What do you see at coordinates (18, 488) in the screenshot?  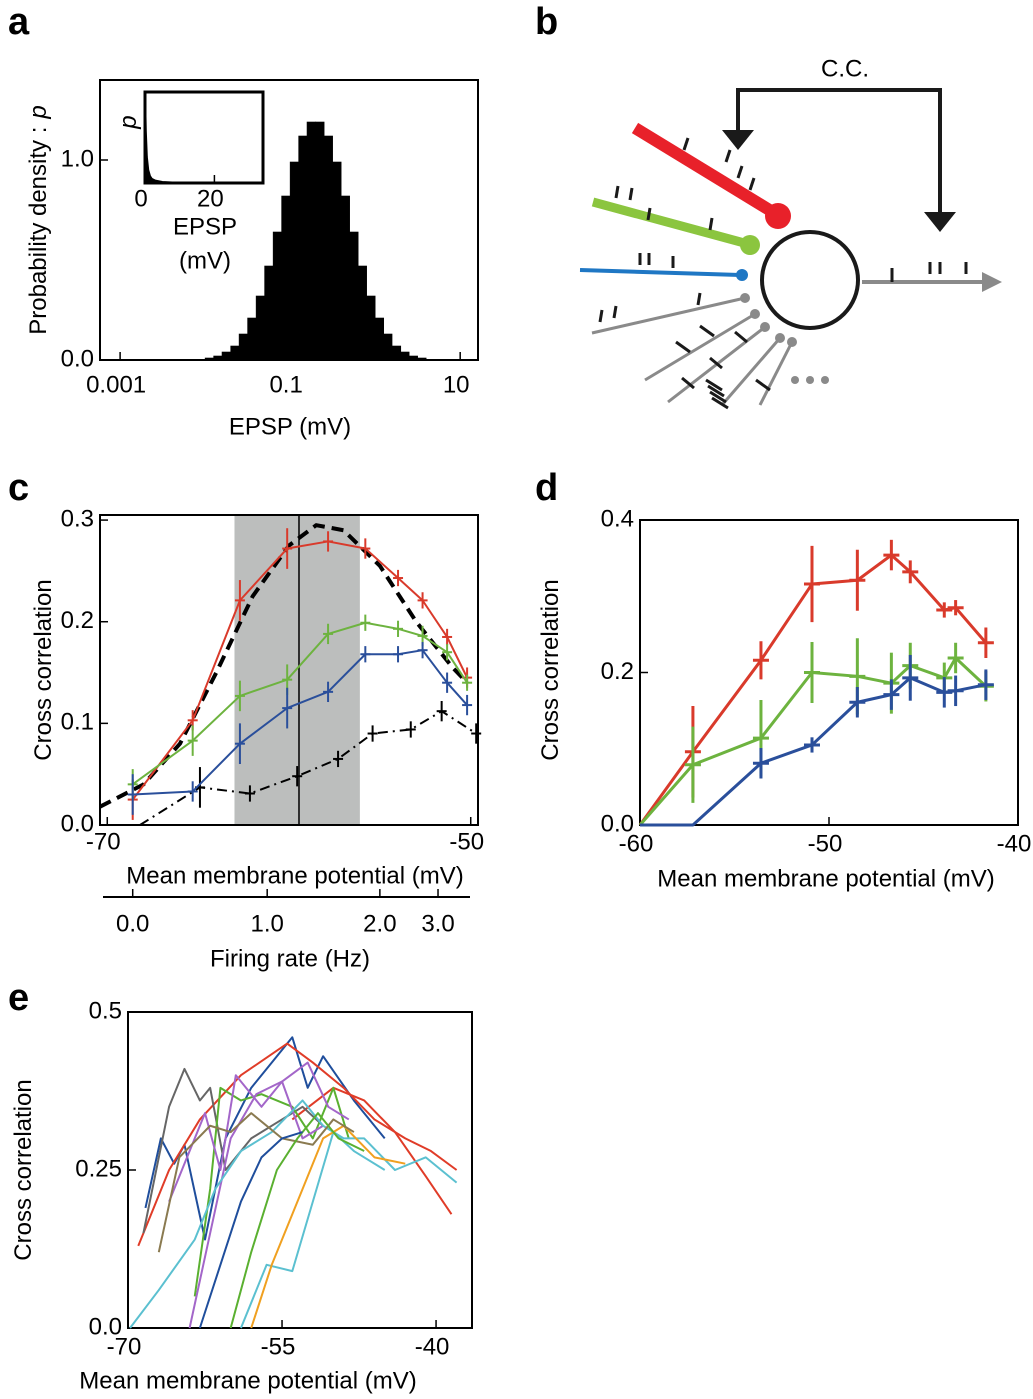 I see `panel-letter: c` at bounding box center [18, 488].